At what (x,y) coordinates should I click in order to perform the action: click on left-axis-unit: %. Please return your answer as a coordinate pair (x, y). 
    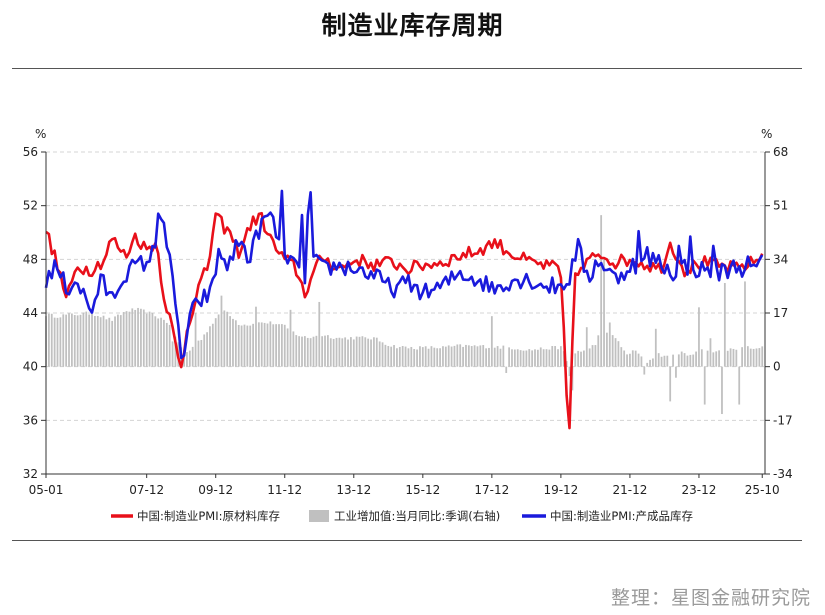
    Looking at the image, I should click on (40, 134).